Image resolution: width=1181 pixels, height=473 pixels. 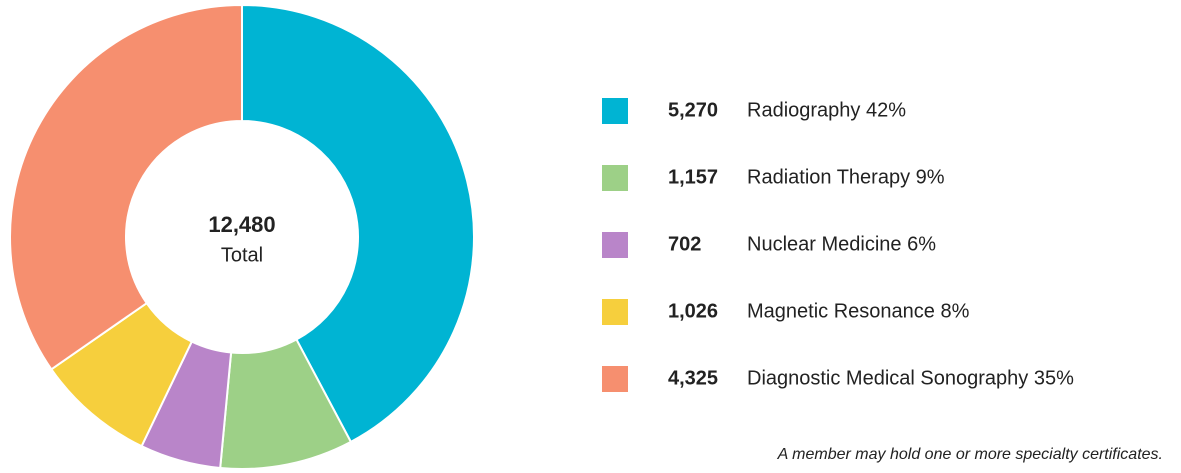 What do you see at coordinates (684, 244) in the screenshot?
I see `legend-value: 702` at bounding box center [684, 244].